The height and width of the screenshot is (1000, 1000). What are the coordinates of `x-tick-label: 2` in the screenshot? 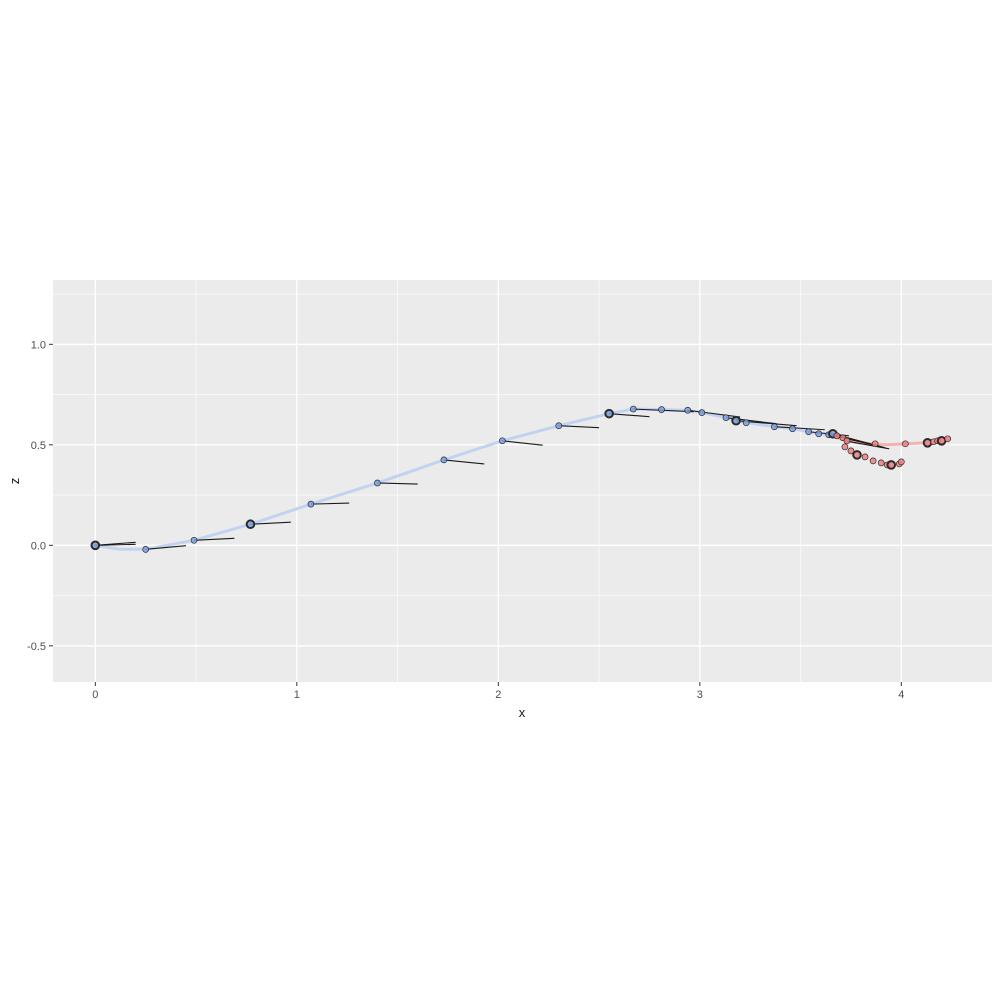 It's located at (498, 695).